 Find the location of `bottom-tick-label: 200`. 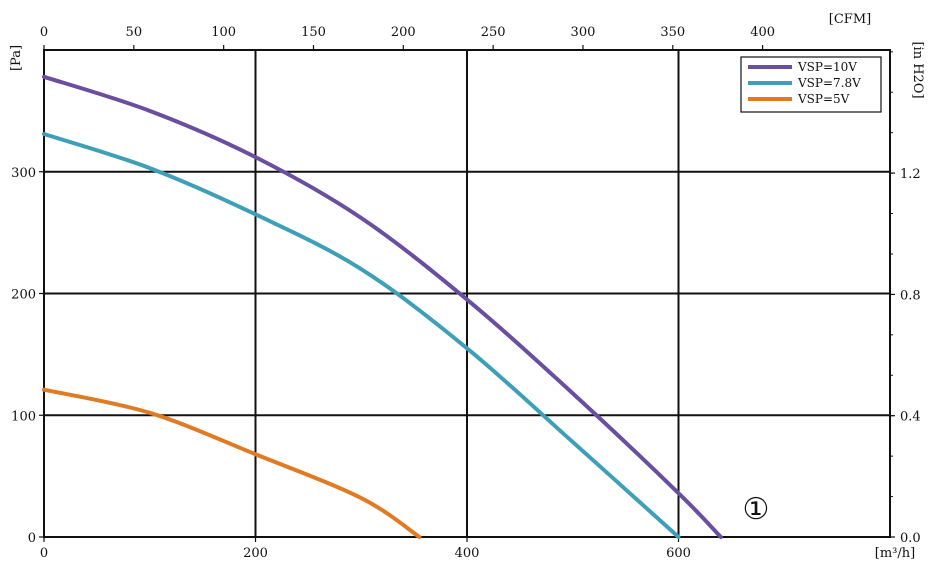

bottom-tick-label: 200 is located at coordinates (255, 553).